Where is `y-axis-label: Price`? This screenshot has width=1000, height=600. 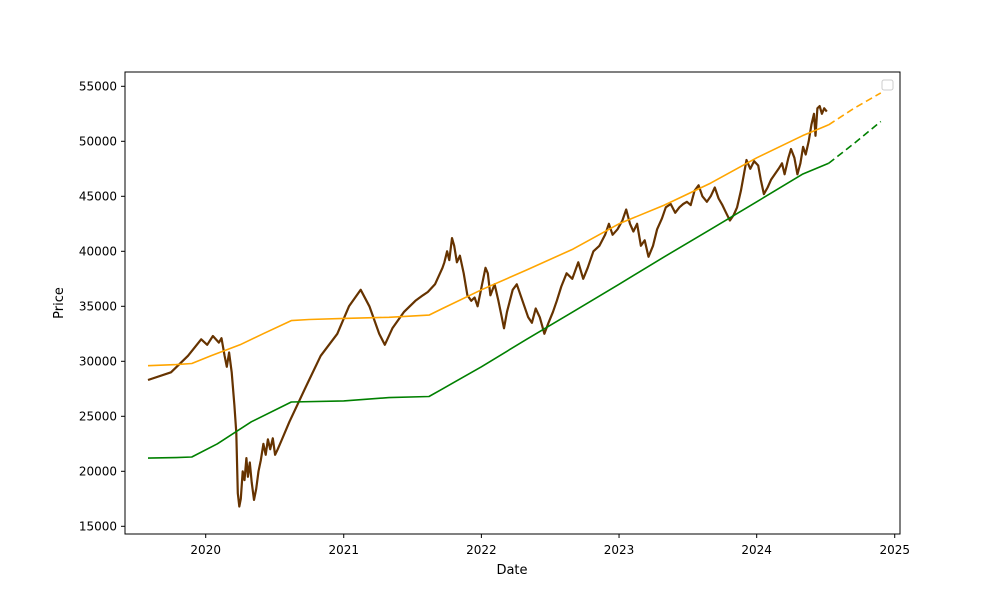
y-axis-label: Price is located at coordinates (59, 303).